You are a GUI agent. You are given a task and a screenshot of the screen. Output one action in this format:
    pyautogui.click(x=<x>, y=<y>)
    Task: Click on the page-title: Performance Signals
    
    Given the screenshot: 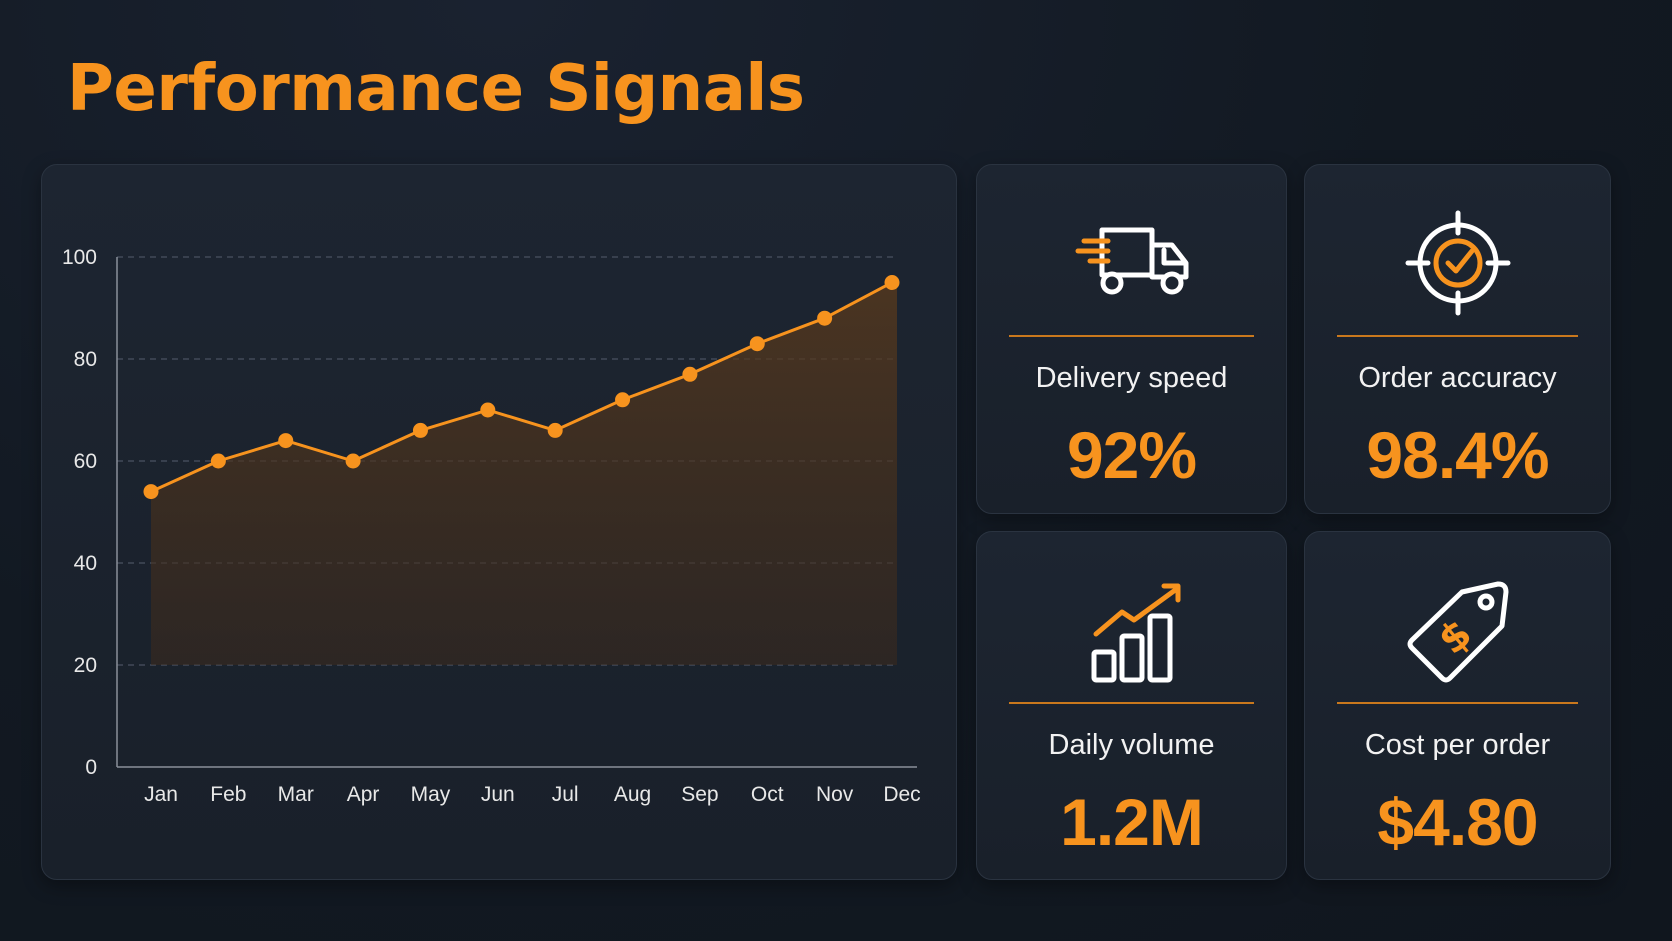 What is the action you would take?
    pyautogui.click(x=436, y=89)
    